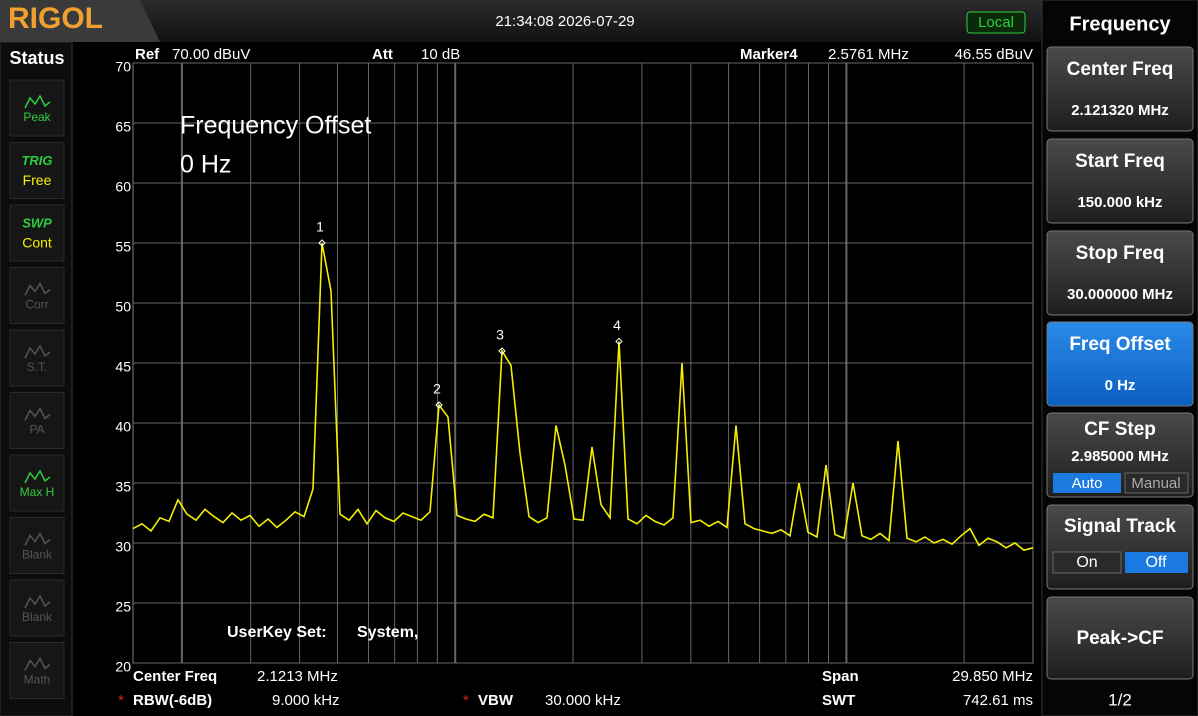  I want to click on att-value: 10 dB, so click(440, 54).